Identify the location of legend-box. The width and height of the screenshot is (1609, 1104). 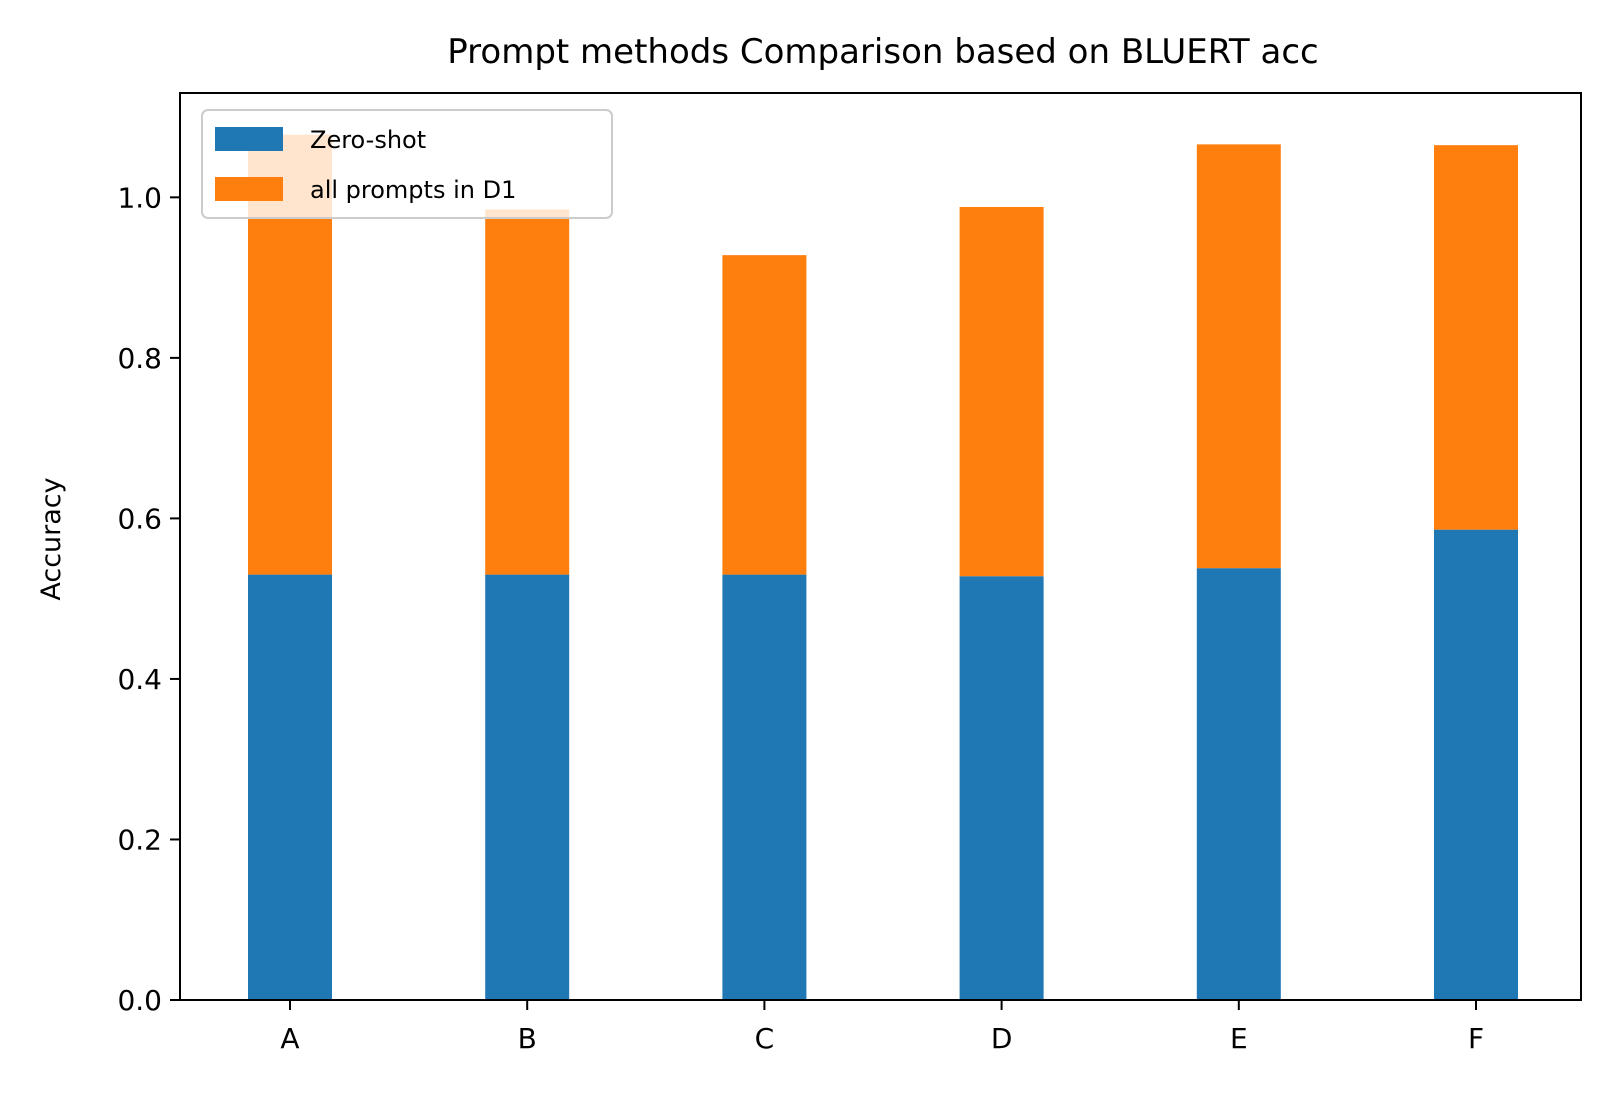
(407, 164).